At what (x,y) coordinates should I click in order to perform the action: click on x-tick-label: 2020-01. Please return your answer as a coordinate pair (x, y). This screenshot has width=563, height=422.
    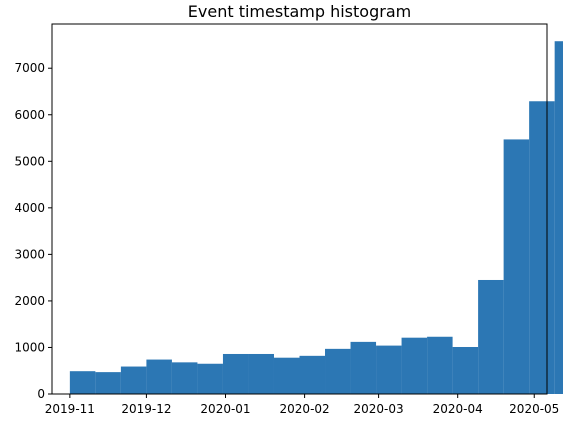
    Looking at the image, I should click on (225, 409).